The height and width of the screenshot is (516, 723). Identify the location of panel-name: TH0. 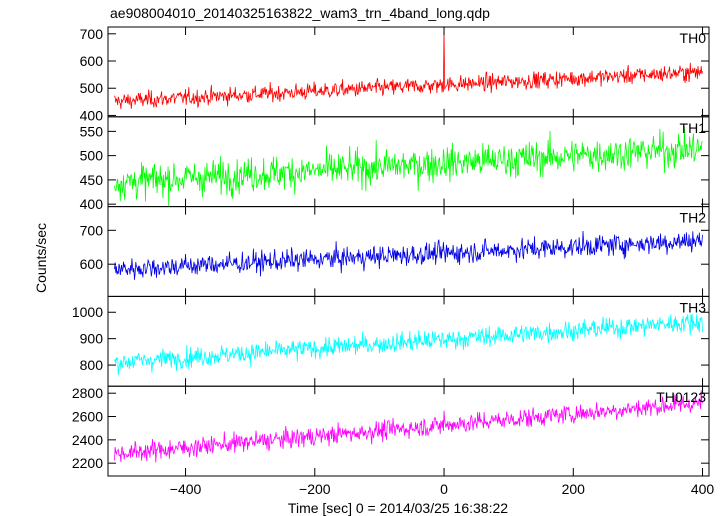
(693, 38).